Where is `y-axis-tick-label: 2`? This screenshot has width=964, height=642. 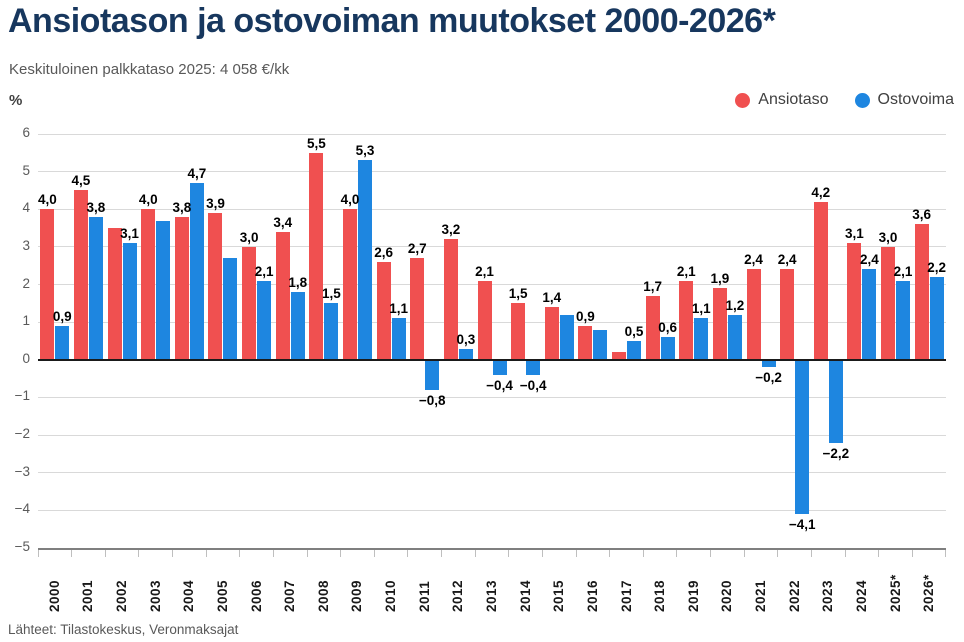
y-axis-tick-label: 2 is located at coordinates (26, 283).